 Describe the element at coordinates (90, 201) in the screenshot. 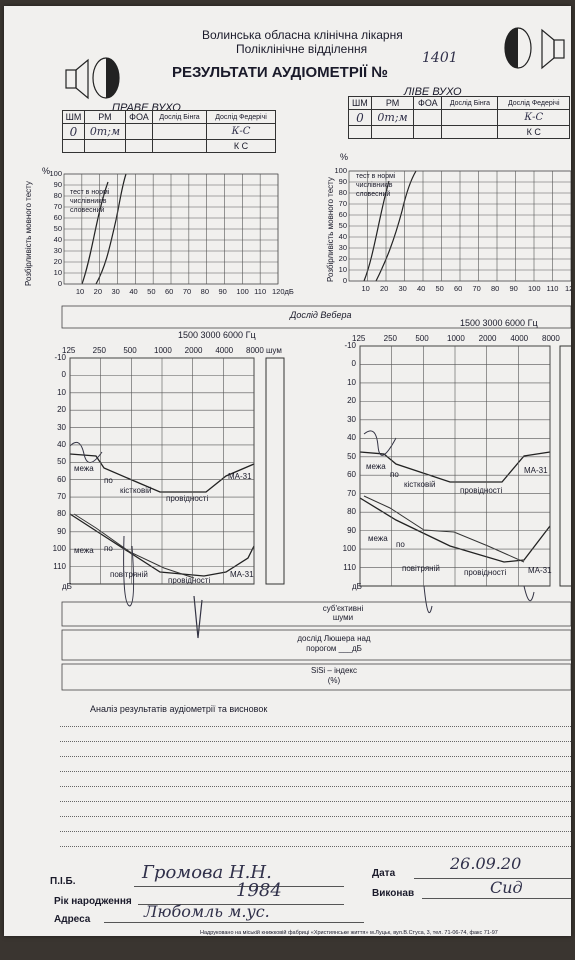

I see `norm-label-right: тест в нормі числівників словесний` at that location.